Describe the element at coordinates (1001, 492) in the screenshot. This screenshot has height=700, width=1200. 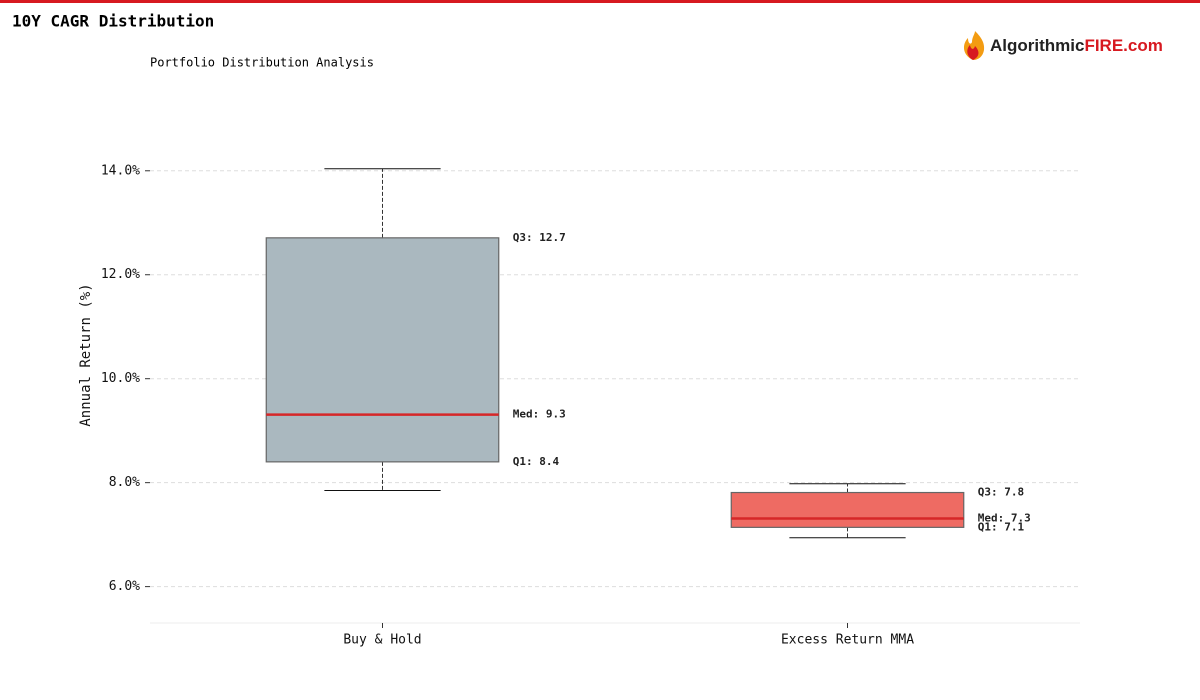
I see `q3-label: Q3: 7.8` at that location.